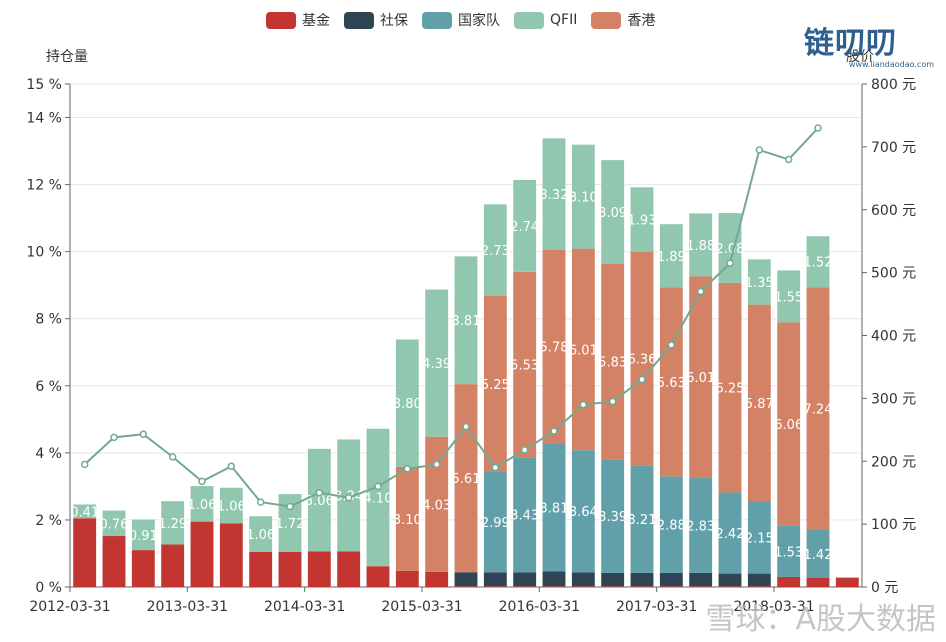 Image resolution: width=946 pixels, height=642 pixels. I want to click on logo-subtext: www.liandaodao.com, so click(891, 64).